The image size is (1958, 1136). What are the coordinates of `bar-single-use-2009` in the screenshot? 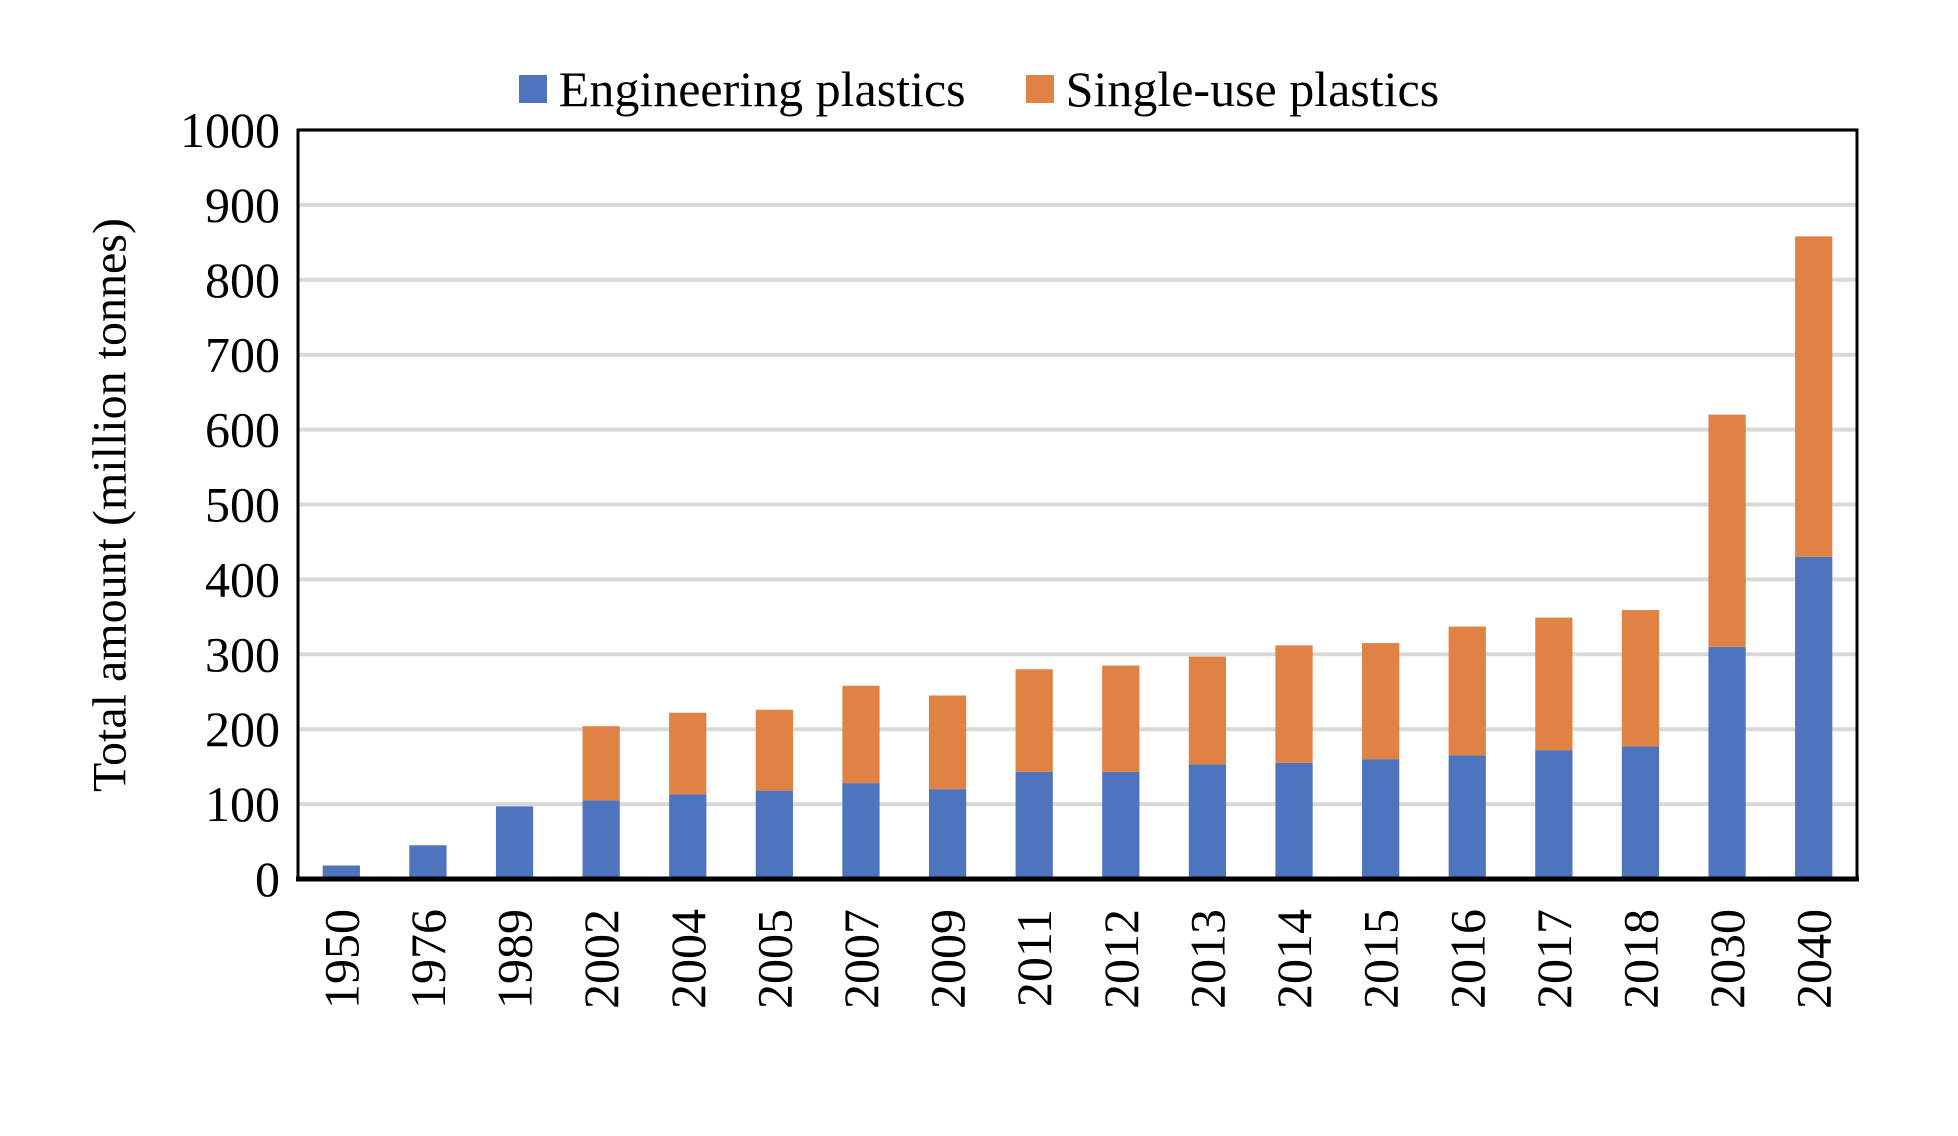 It's located at (947, 742).